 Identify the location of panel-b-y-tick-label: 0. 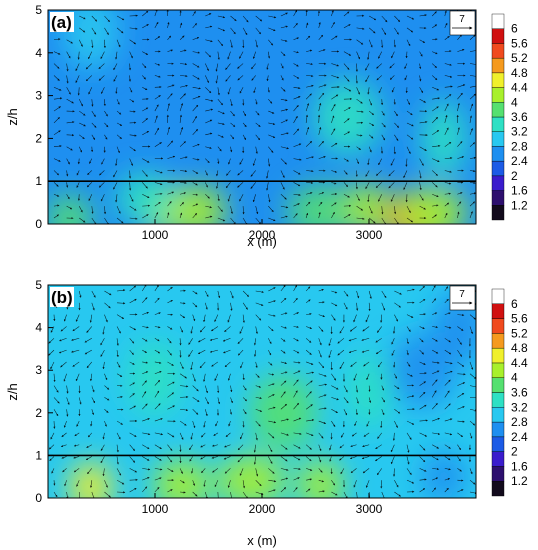
(38, 498).